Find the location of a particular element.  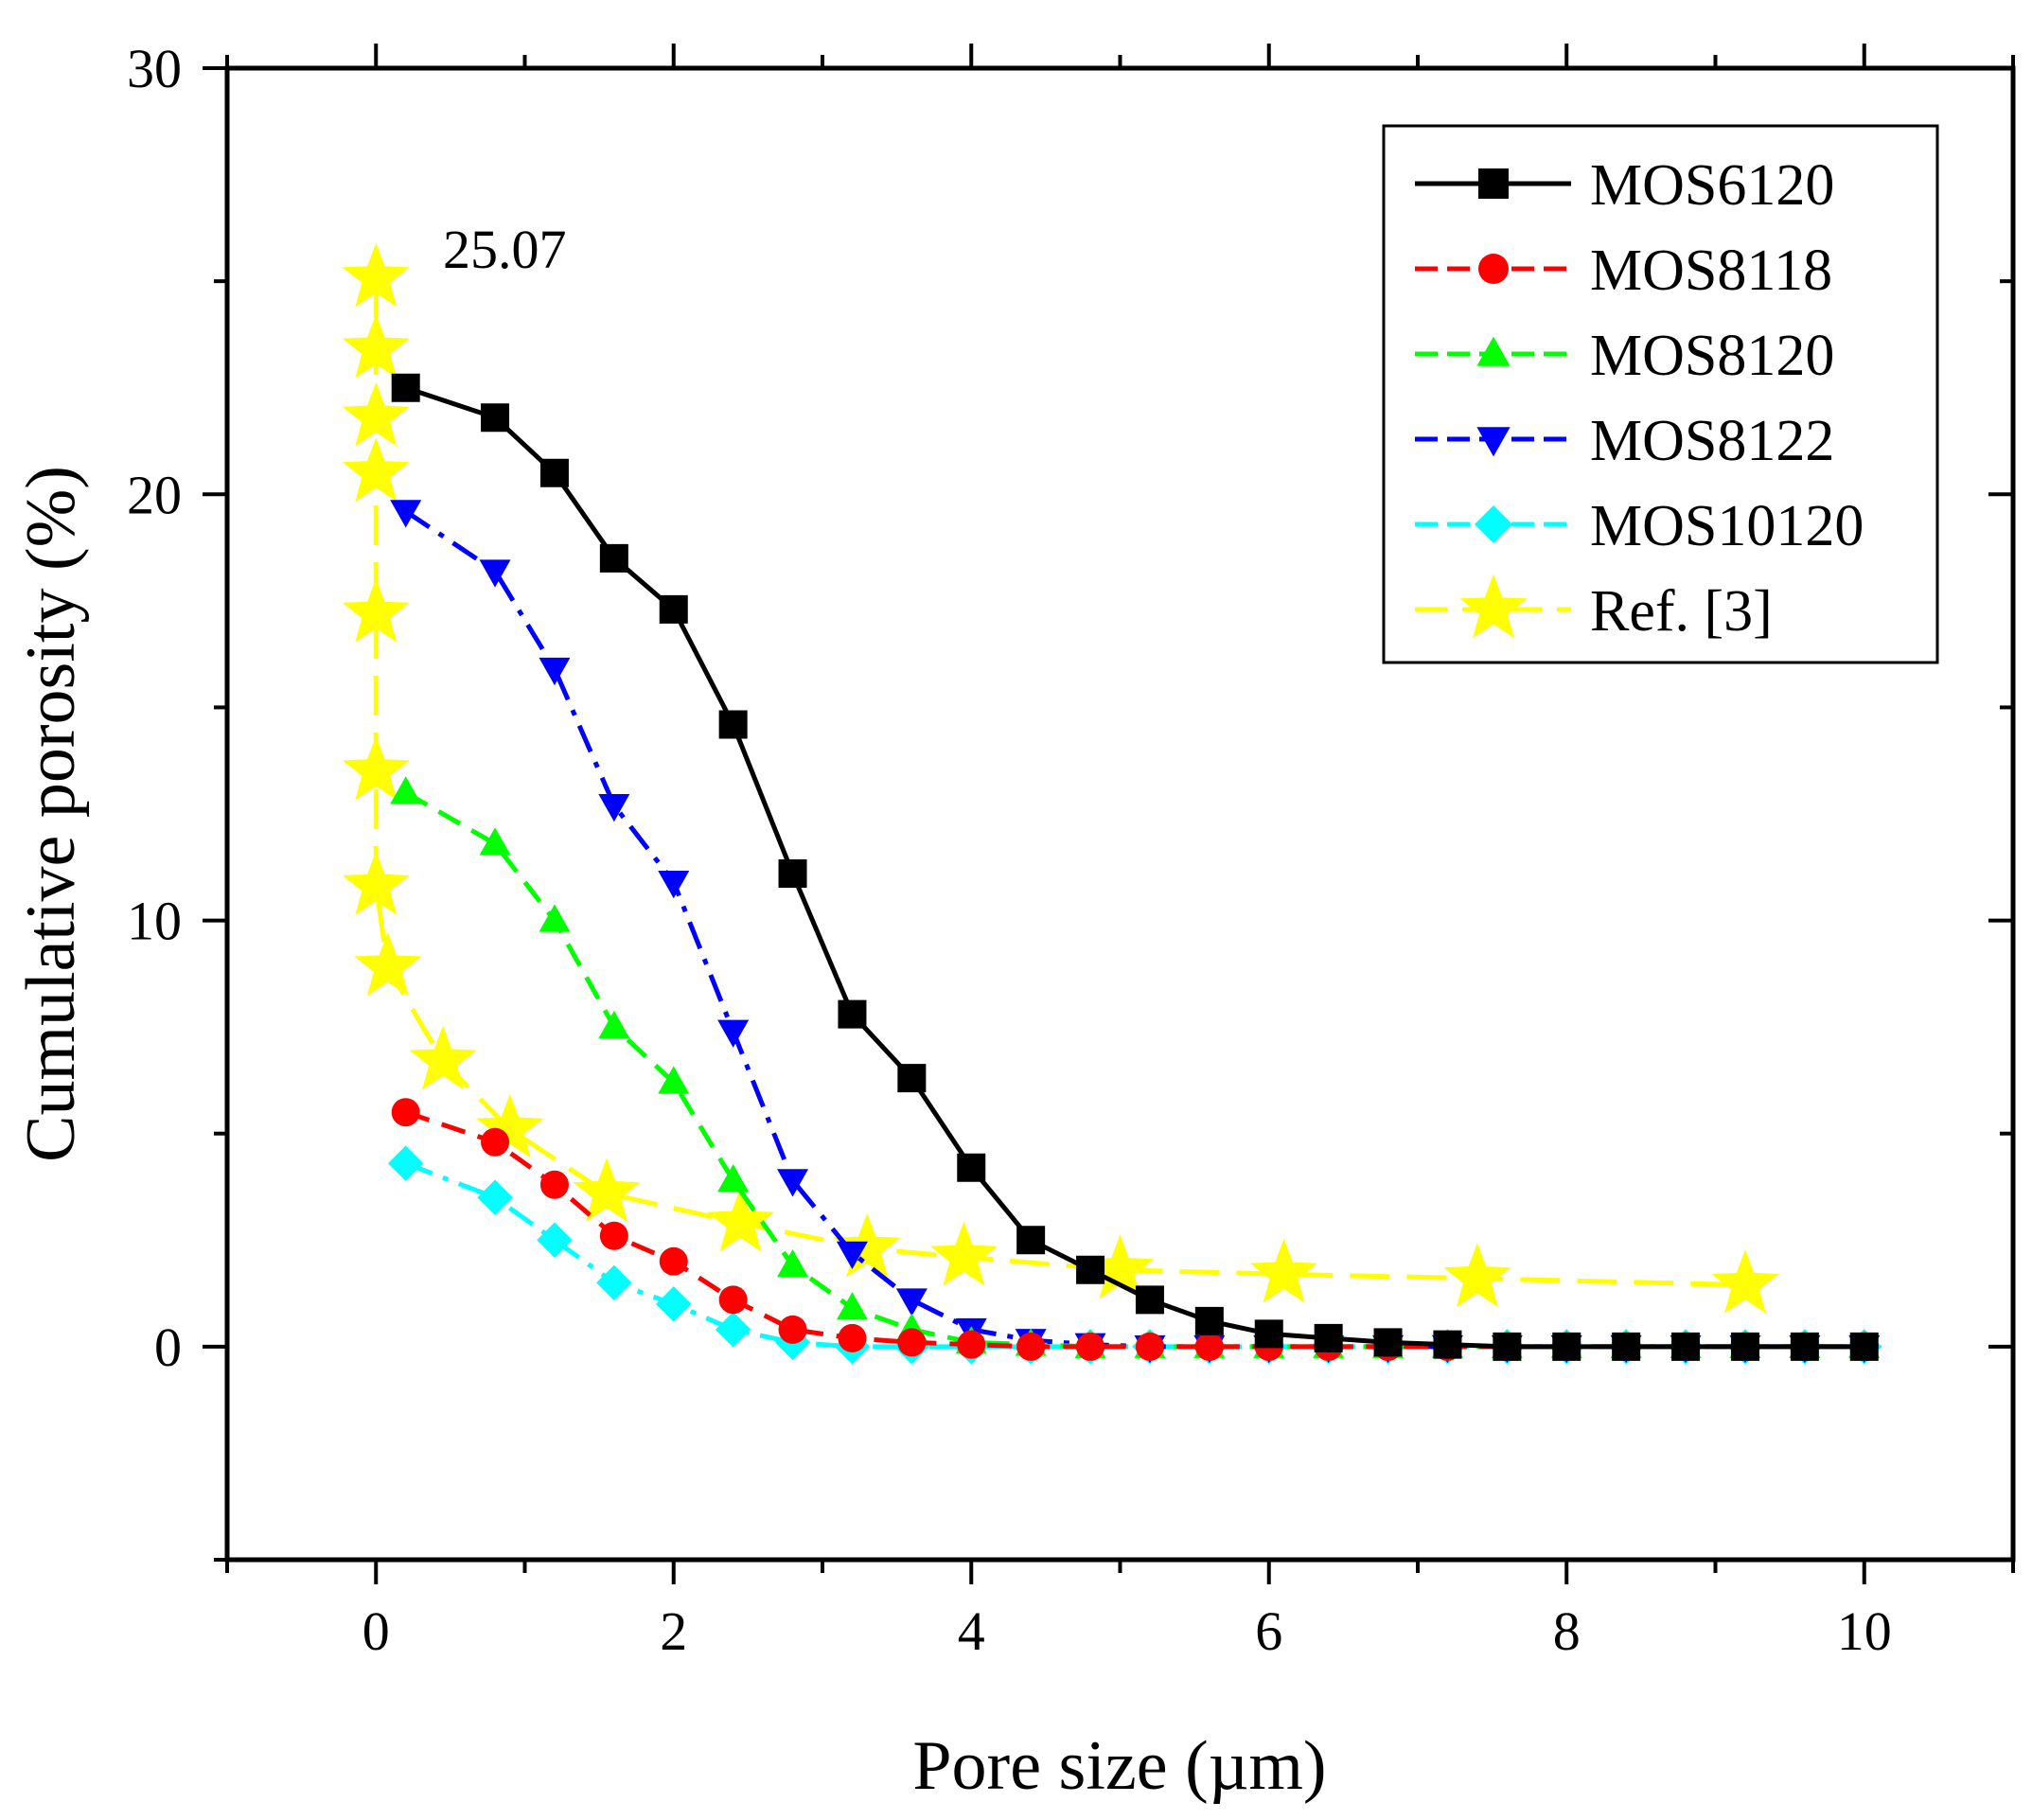

legend-label-mos8120: MOS8120 is located at coordinates (1712, 356).